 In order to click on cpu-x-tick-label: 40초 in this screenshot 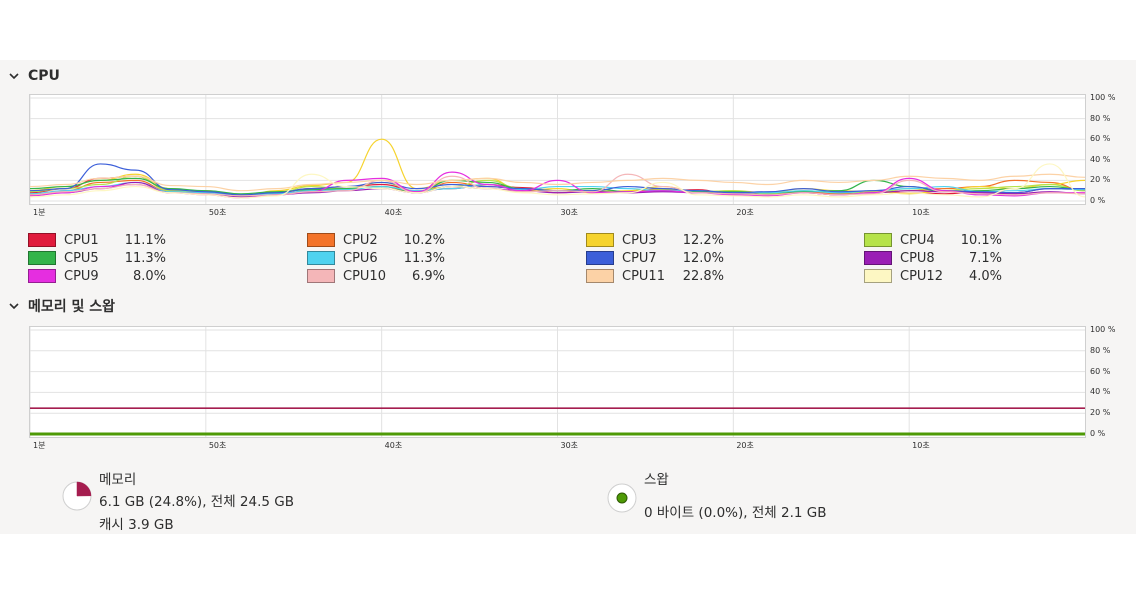, I will do `click(393, 212)`.